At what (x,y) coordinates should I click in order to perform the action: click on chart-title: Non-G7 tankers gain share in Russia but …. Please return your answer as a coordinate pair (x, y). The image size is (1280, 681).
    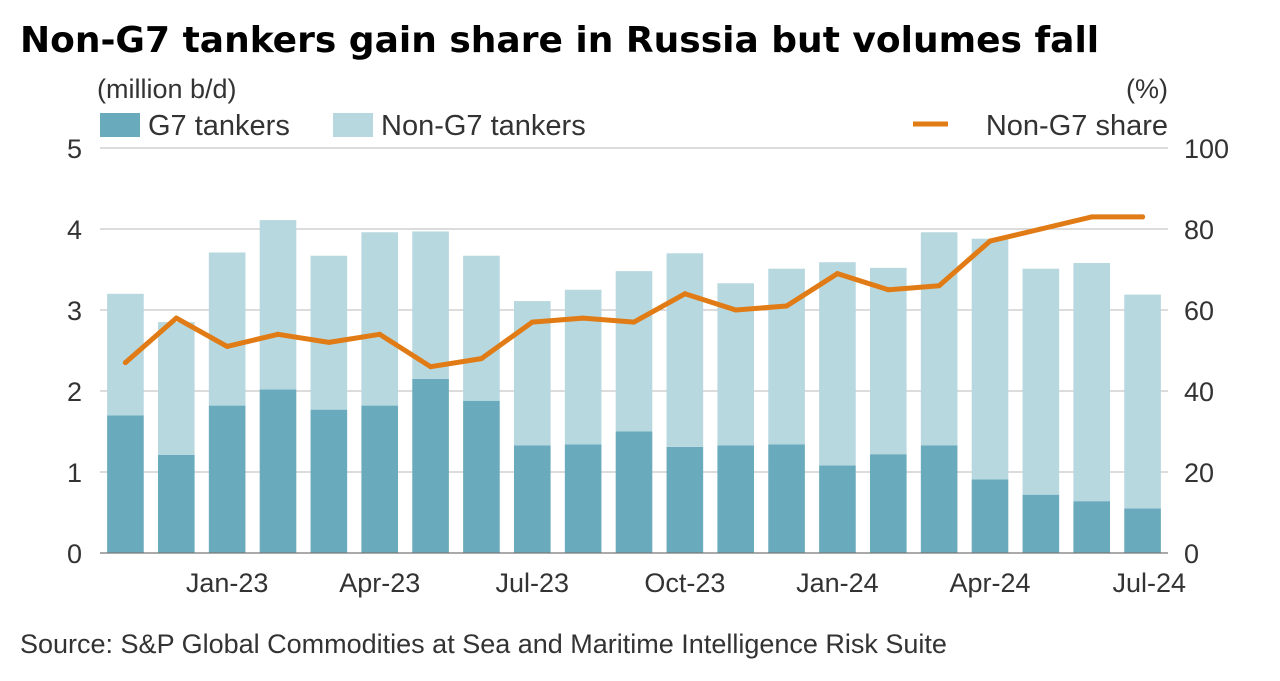
    Looking at the image, I should click on (559, 40).